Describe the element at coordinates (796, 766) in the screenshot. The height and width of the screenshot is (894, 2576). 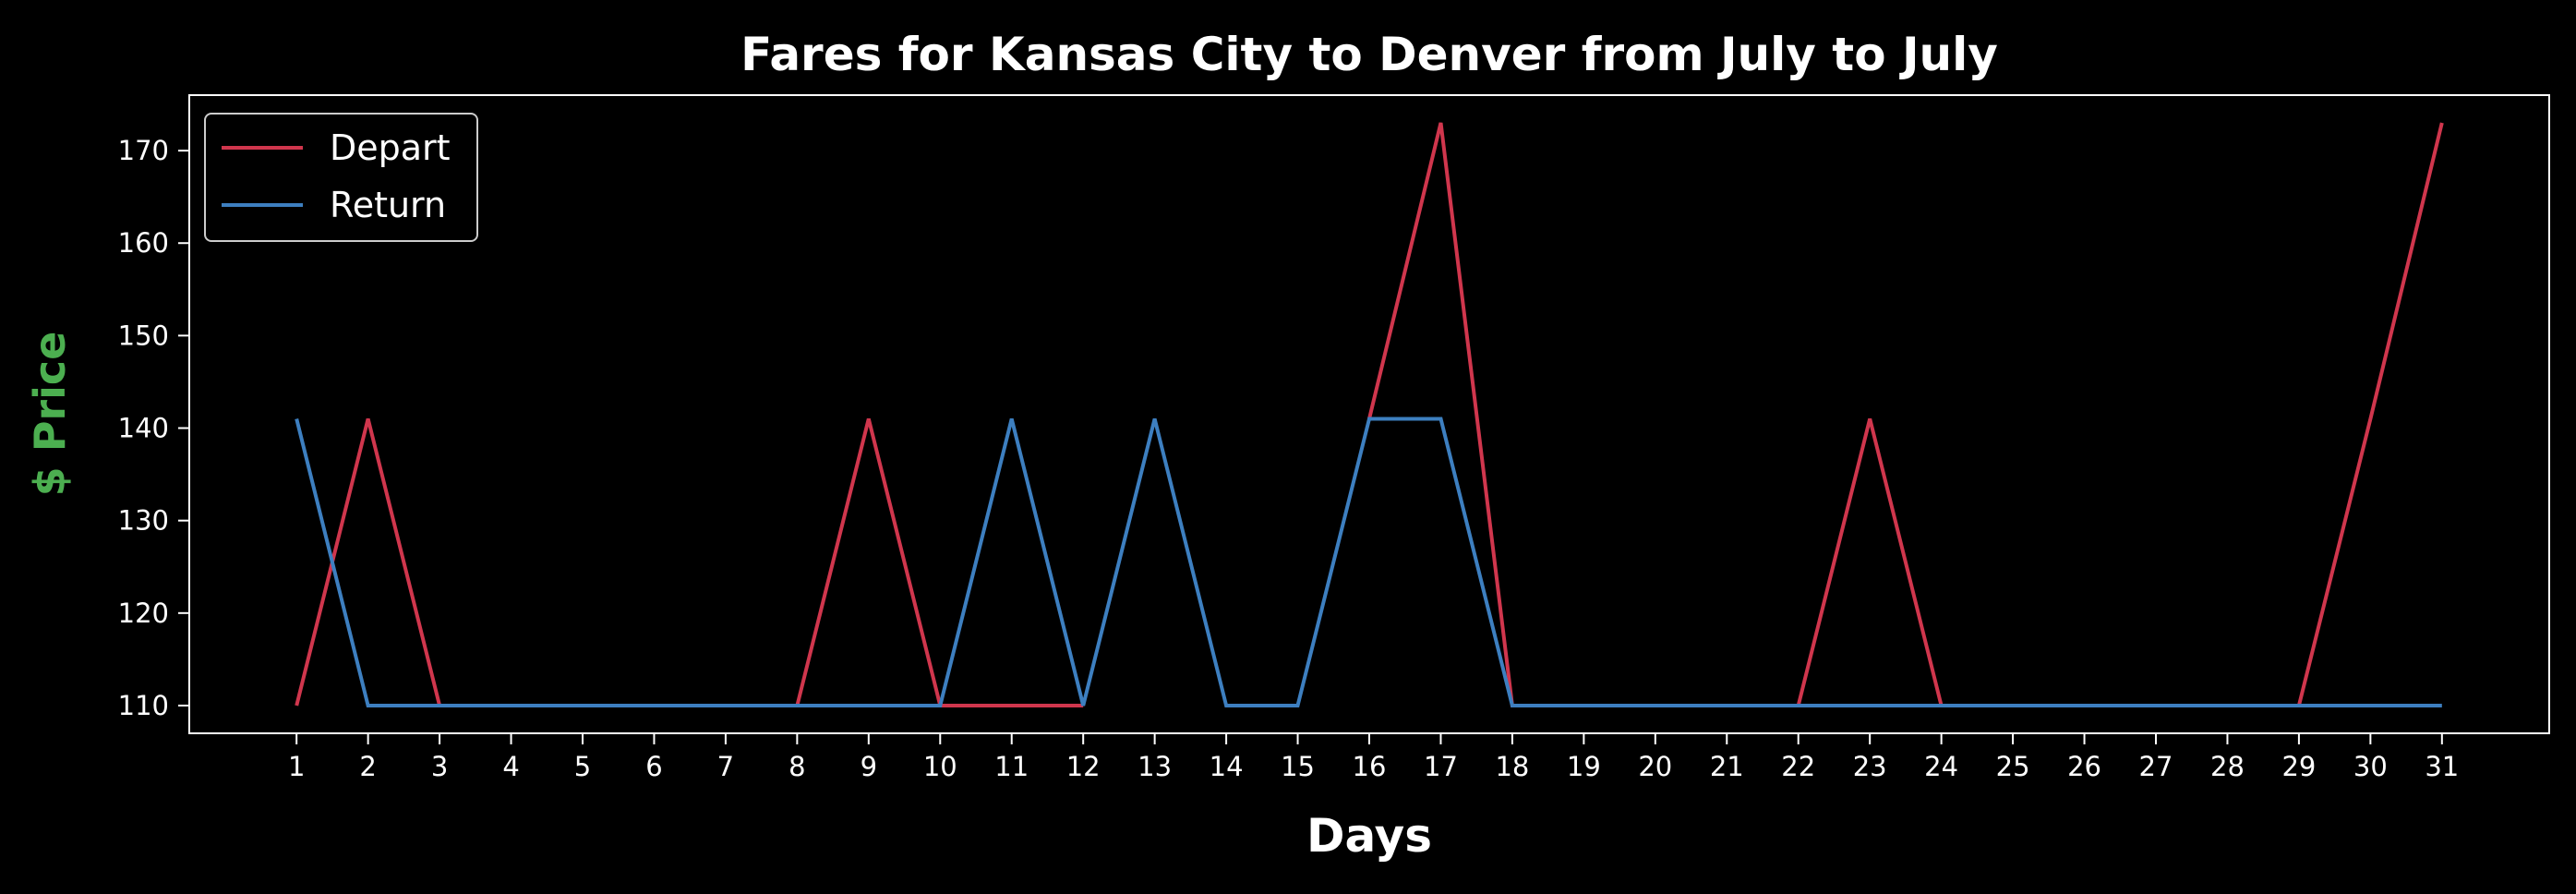
I see `x-tick-label: 8` at that location.